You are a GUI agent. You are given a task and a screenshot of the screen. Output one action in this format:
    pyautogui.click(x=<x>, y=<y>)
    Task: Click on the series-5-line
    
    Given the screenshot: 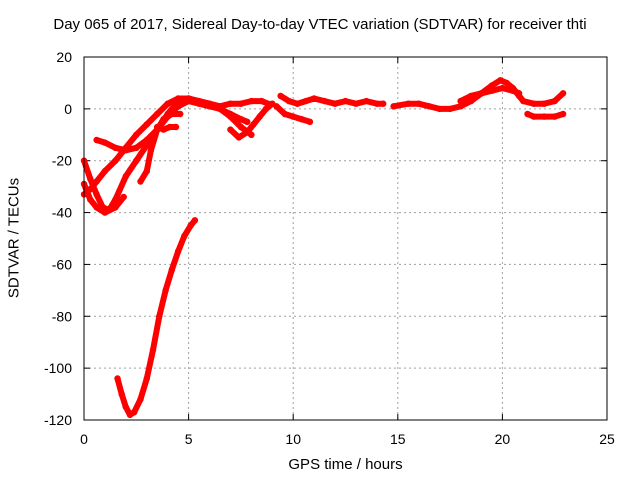 What is the action you would take?
    pyautogui.click(x=156, y=317)
    